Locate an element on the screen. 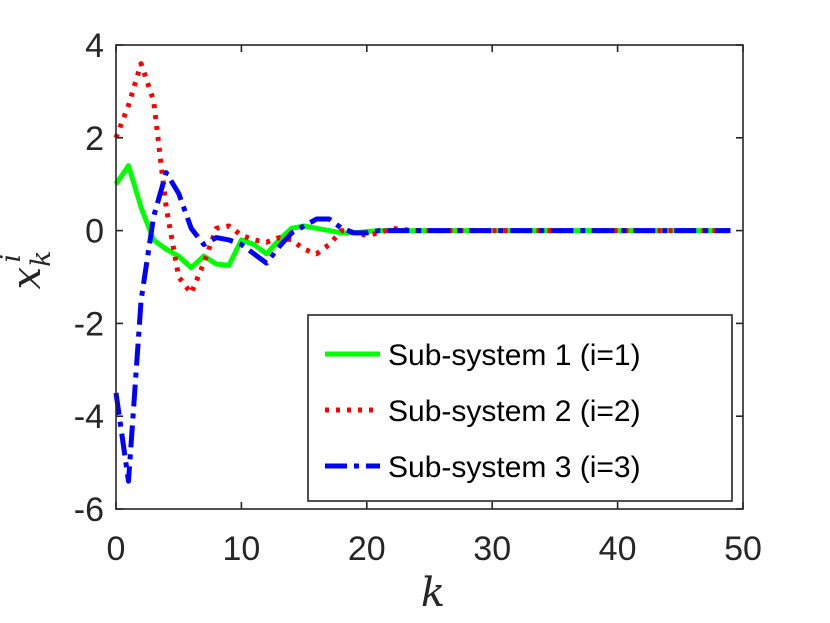  svg-text: xki is located at coordinates (28, 270).